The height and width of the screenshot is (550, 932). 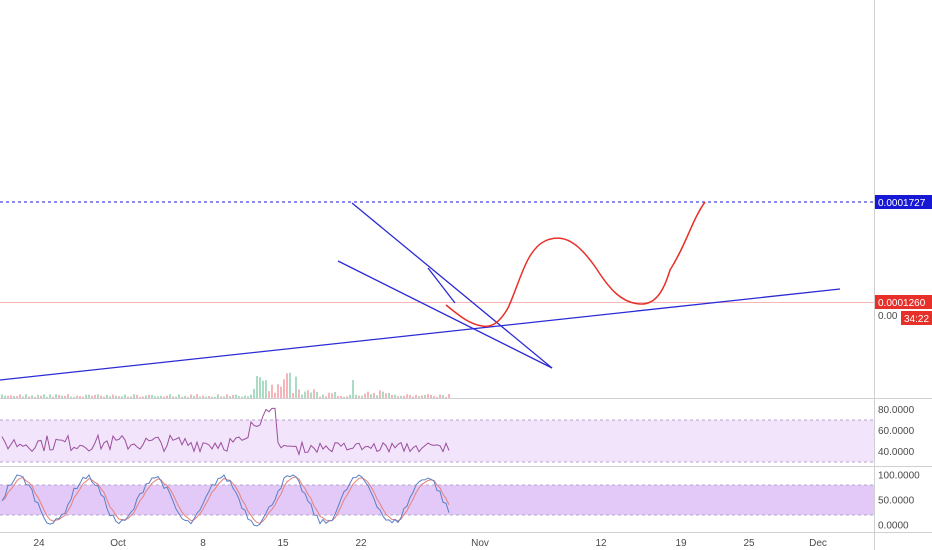 I want to click on time-tick-label: 12, so click(x=601, y=543).